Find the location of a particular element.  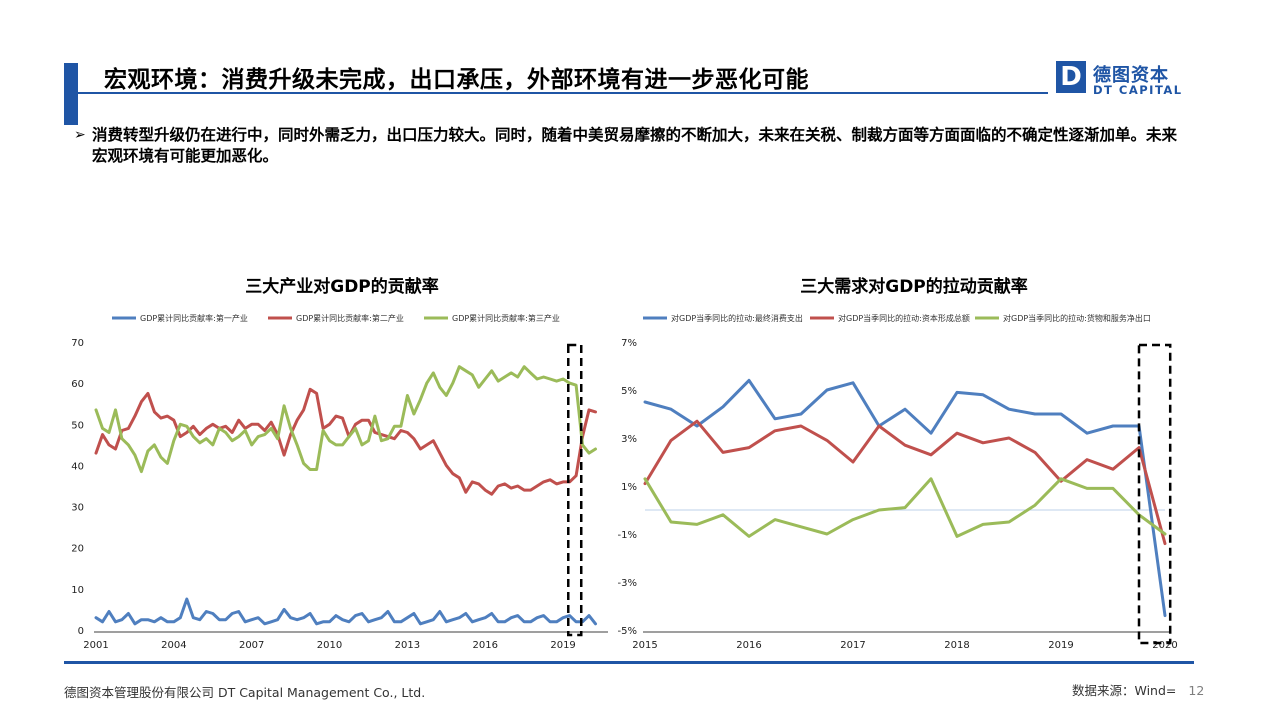

y-tick-label: -5% is located at coordinates (627, 631).